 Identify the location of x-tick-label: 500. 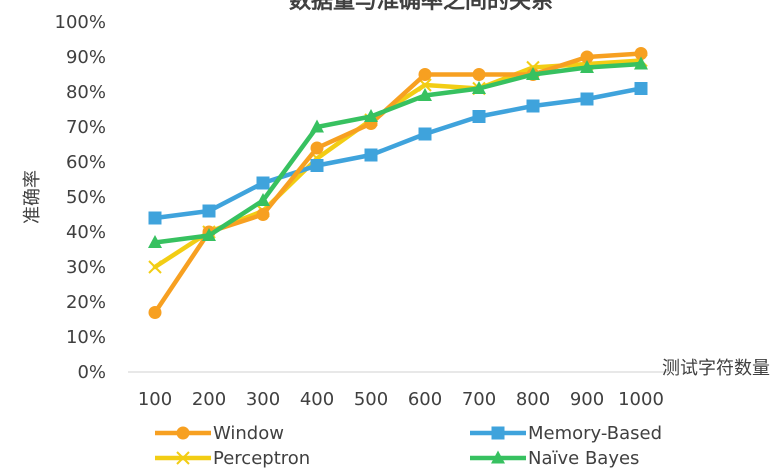
(371, 399).